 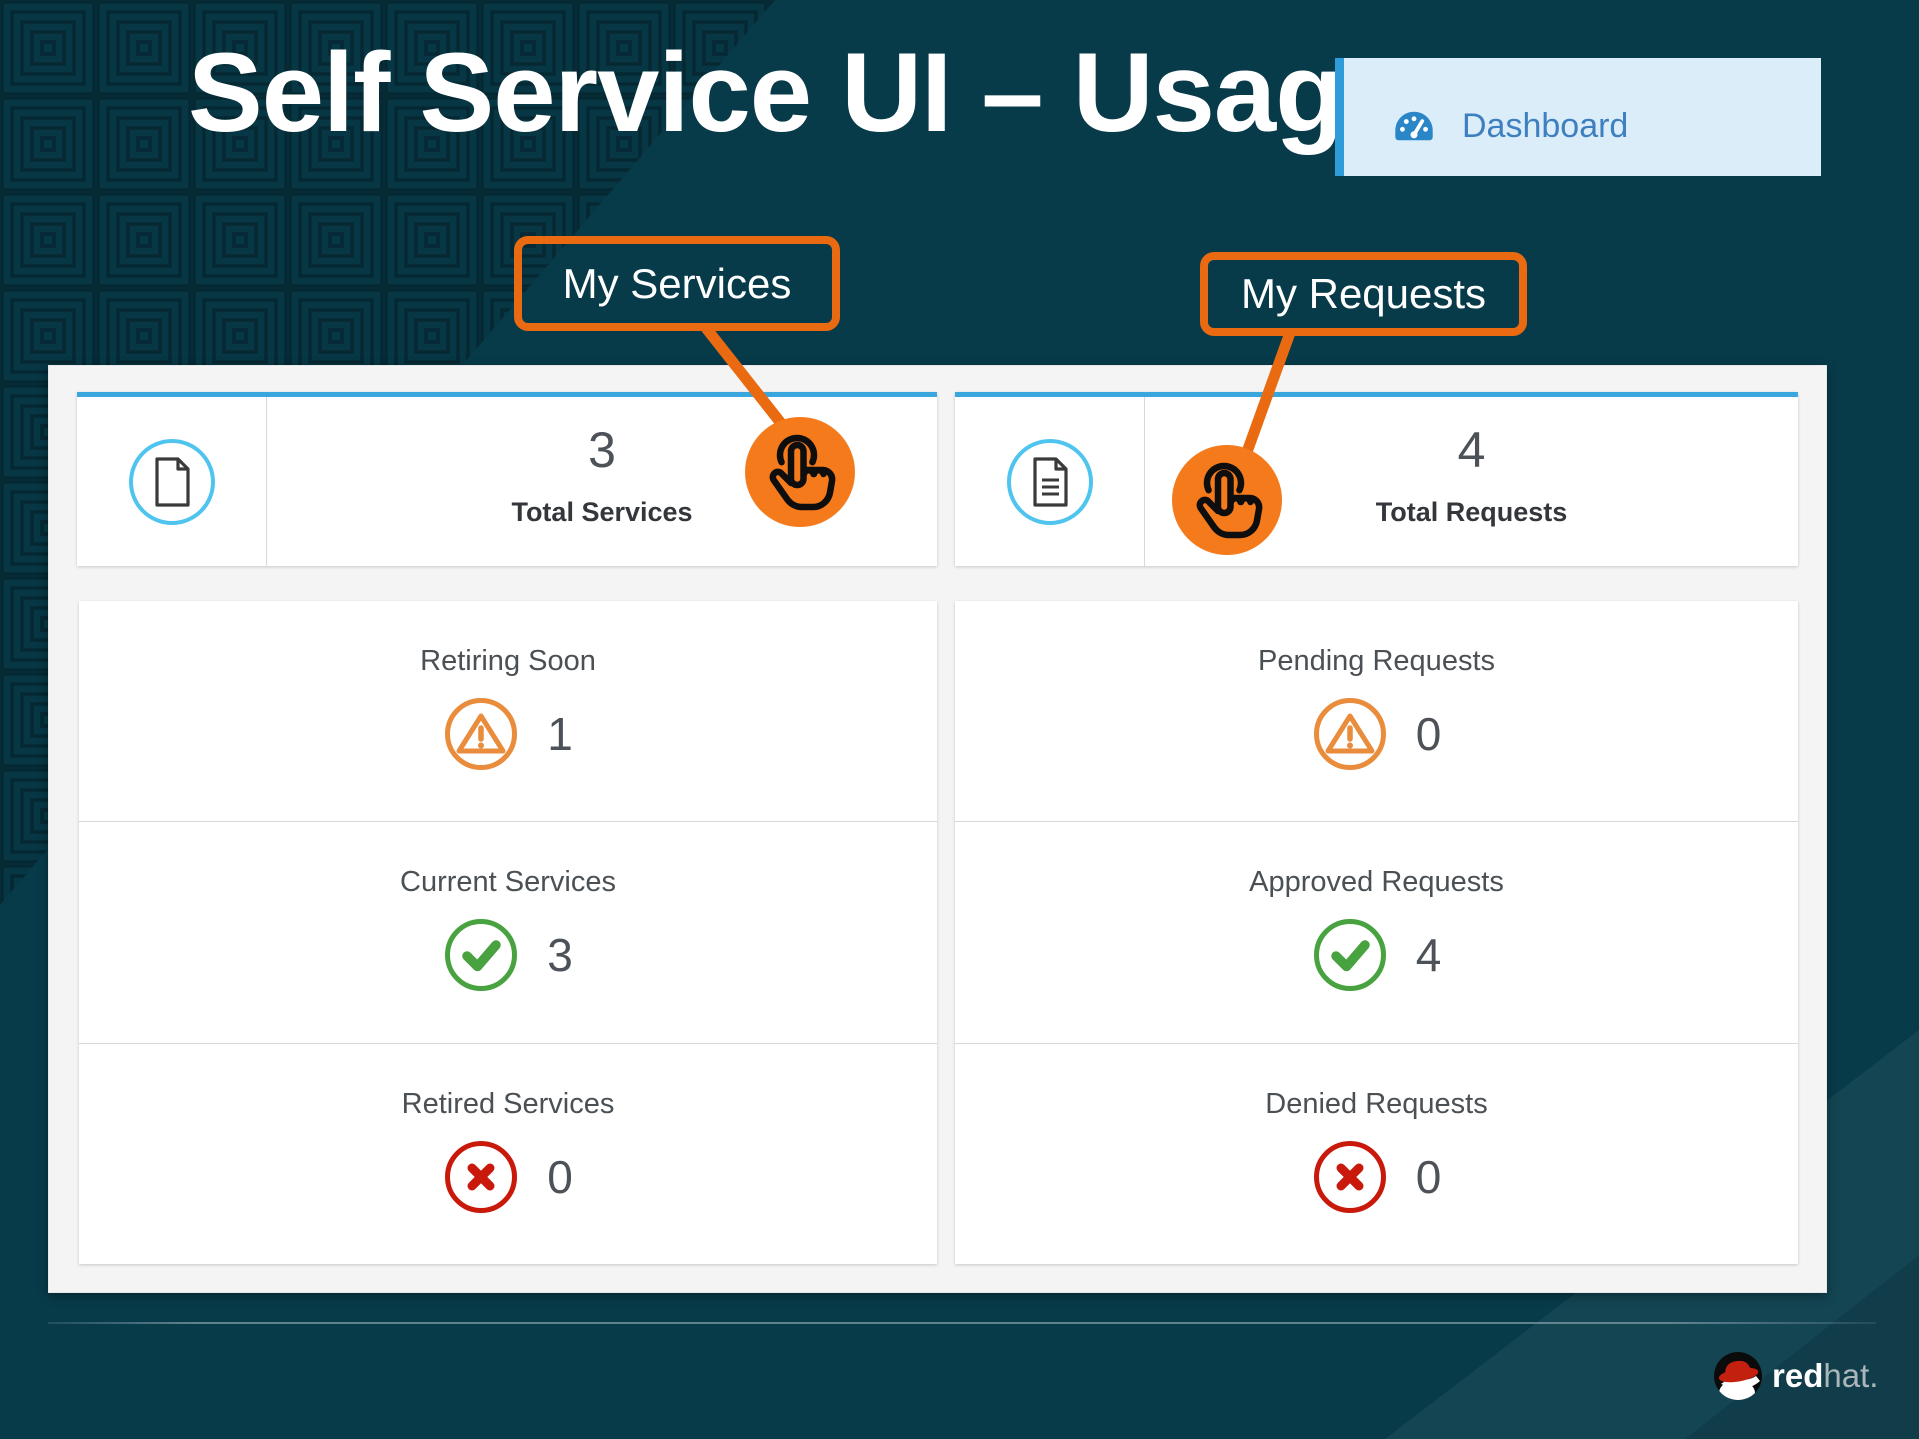 I want to click on callout-my-services-label: My Services, so click(x=677, y=283).